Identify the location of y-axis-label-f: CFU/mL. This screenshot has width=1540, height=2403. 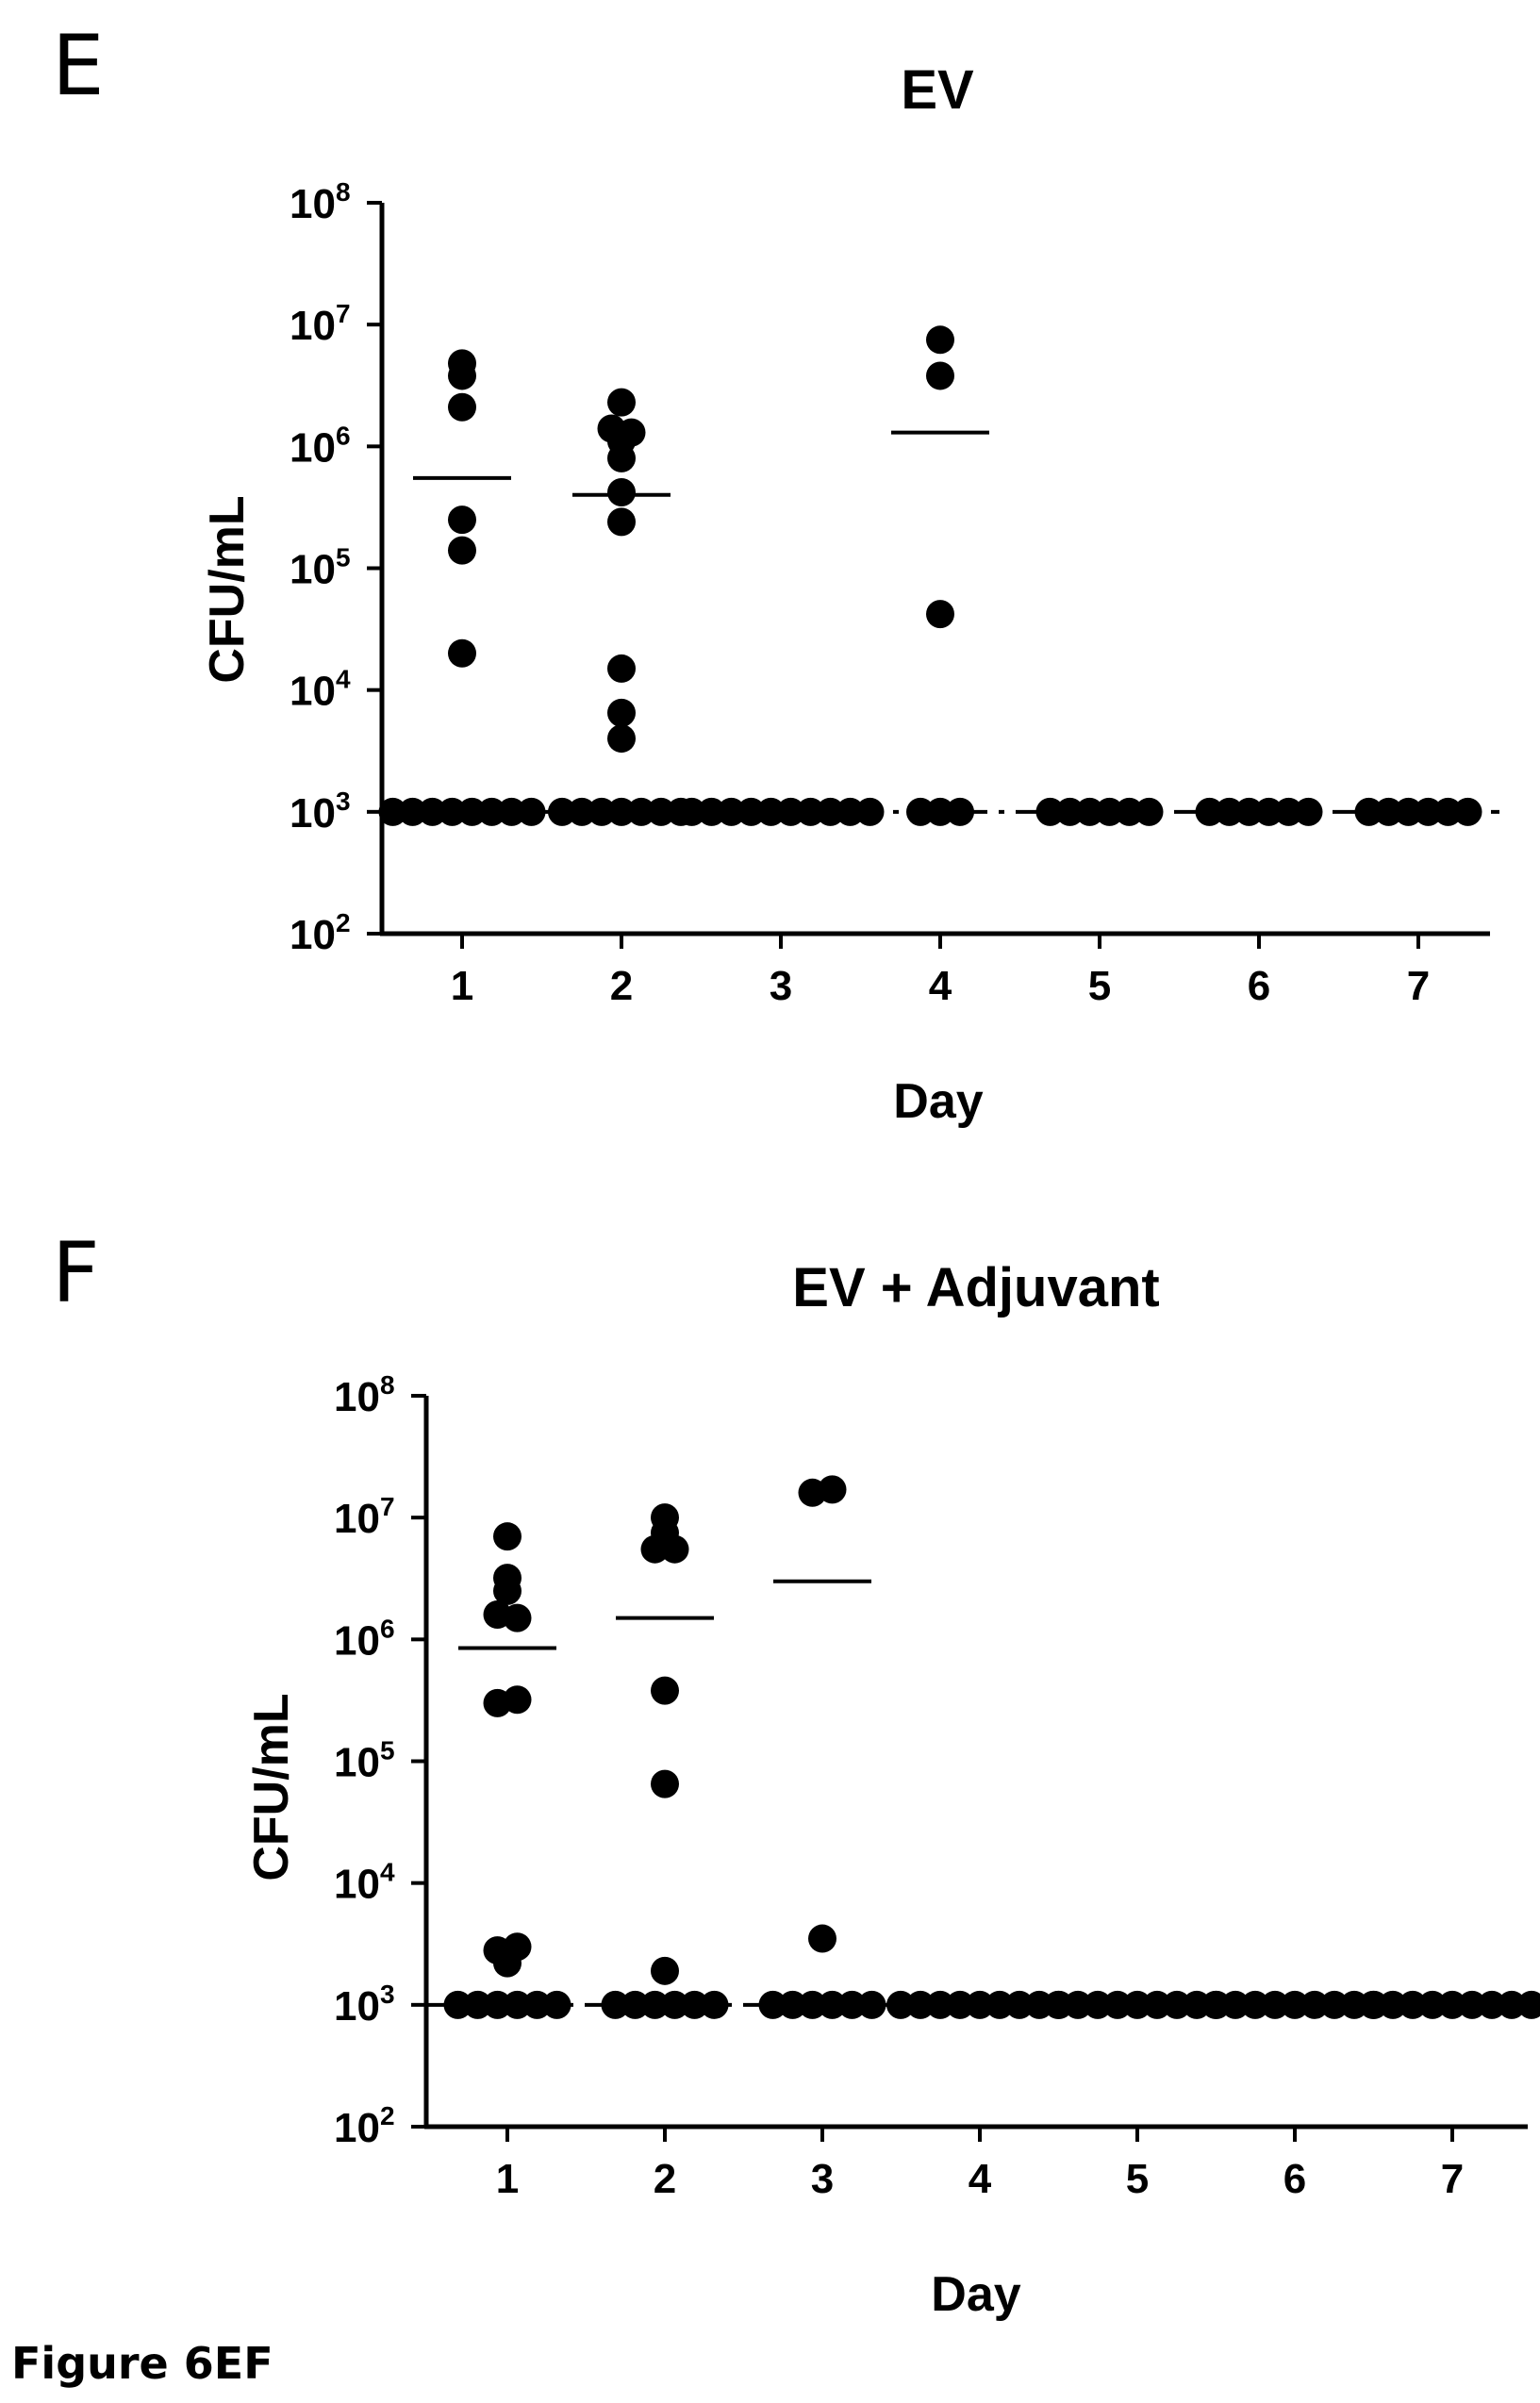
(271, 1787).